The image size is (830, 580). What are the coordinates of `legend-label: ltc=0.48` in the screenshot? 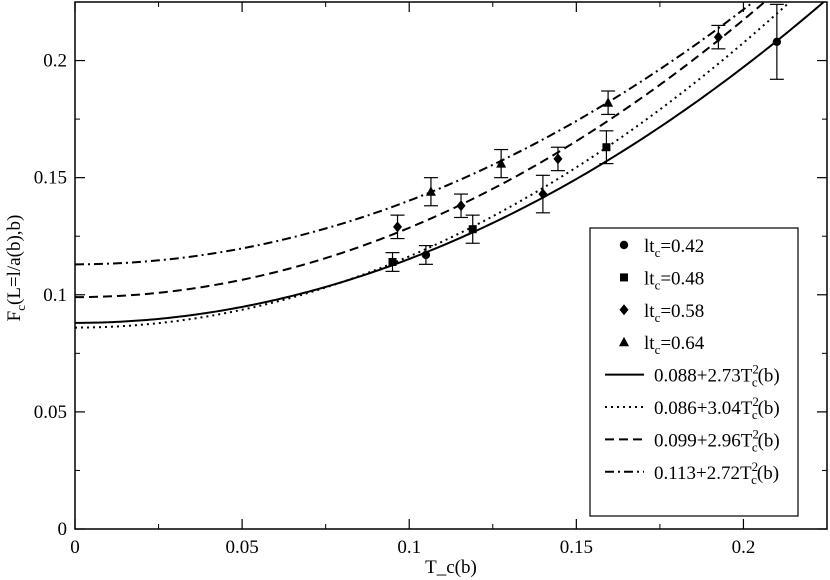 It's located at (674, 280).